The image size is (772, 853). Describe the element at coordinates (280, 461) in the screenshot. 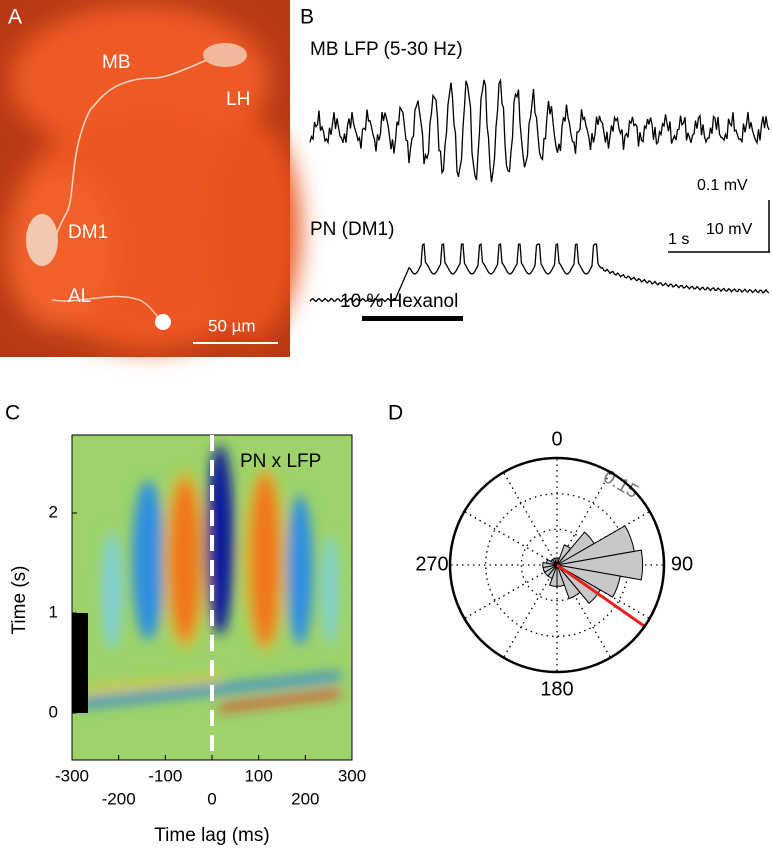

I see `annotation: PN x LFP` at that location.